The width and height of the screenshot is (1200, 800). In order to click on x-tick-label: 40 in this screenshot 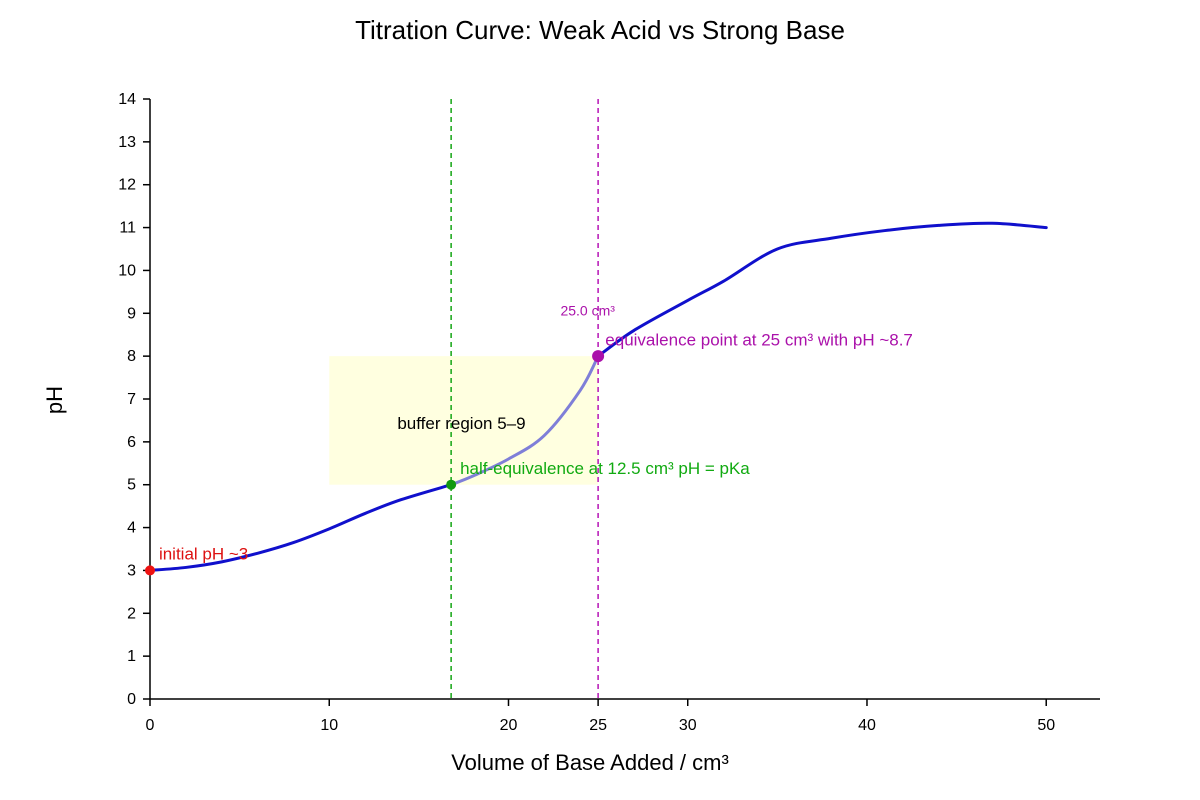, I will do `click(867, 725)`.